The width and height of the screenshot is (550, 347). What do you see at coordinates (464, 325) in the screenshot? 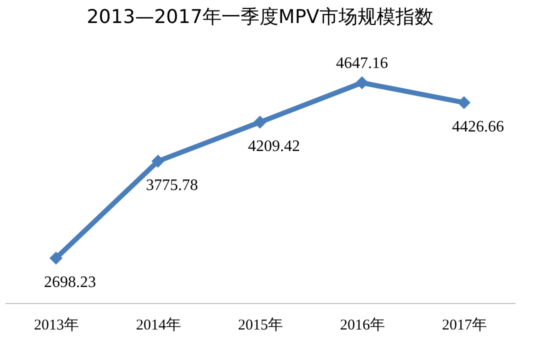
I see `x-tick-label: 2017年` at bounding box center [464, 325].